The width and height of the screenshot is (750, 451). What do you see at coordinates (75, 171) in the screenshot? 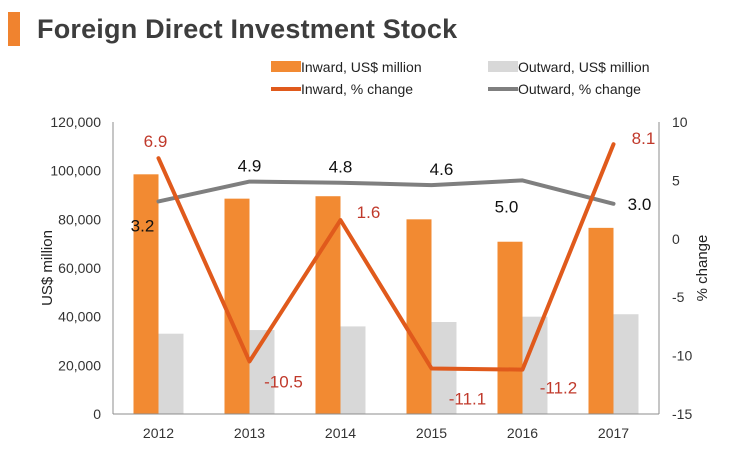
I see `left-axis-tick-label: 100,000` at bounding box center [75, 171].